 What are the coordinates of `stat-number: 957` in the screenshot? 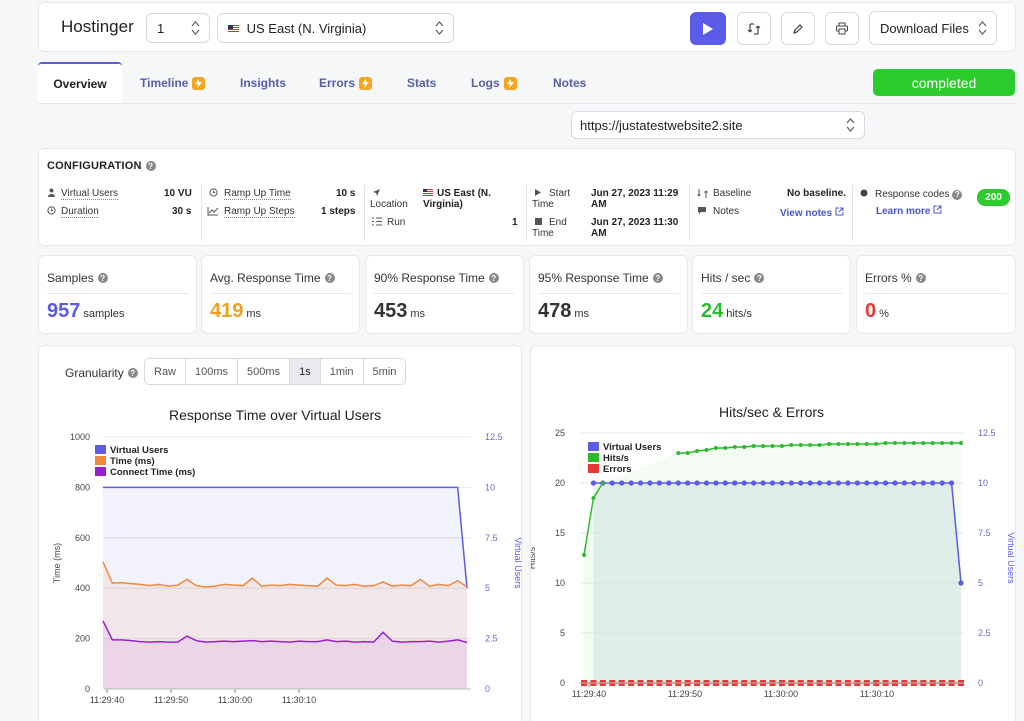 It's located at (64, 311).